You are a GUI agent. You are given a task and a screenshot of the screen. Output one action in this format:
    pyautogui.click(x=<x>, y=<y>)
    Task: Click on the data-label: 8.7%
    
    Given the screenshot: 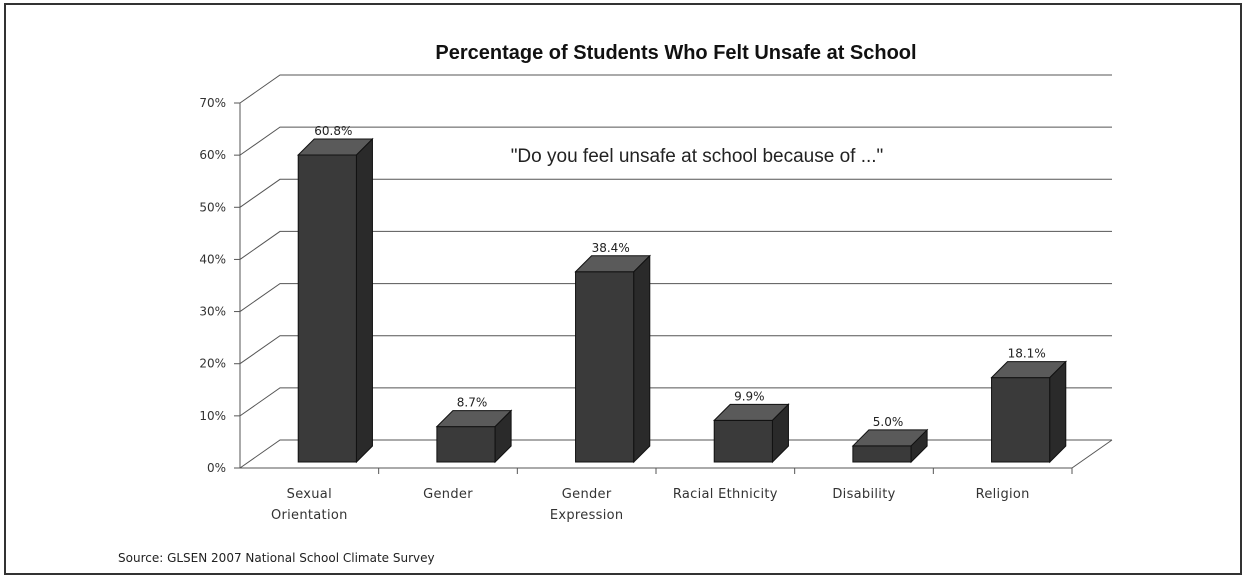 What is the action you would take?
    pyautogui.click(x=472, y=403)
    